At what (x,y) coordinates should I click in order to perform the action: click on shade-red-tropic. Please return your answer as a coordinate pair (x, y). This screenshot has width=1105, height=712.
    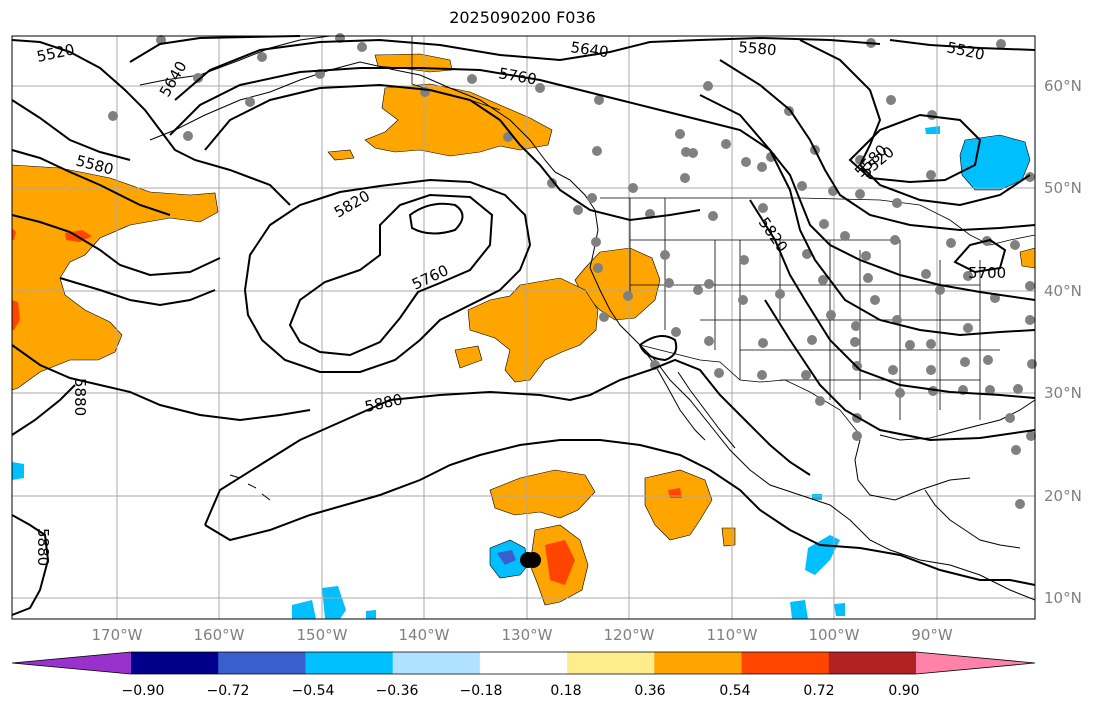
    Looking at the image, I should click on (560, 562).